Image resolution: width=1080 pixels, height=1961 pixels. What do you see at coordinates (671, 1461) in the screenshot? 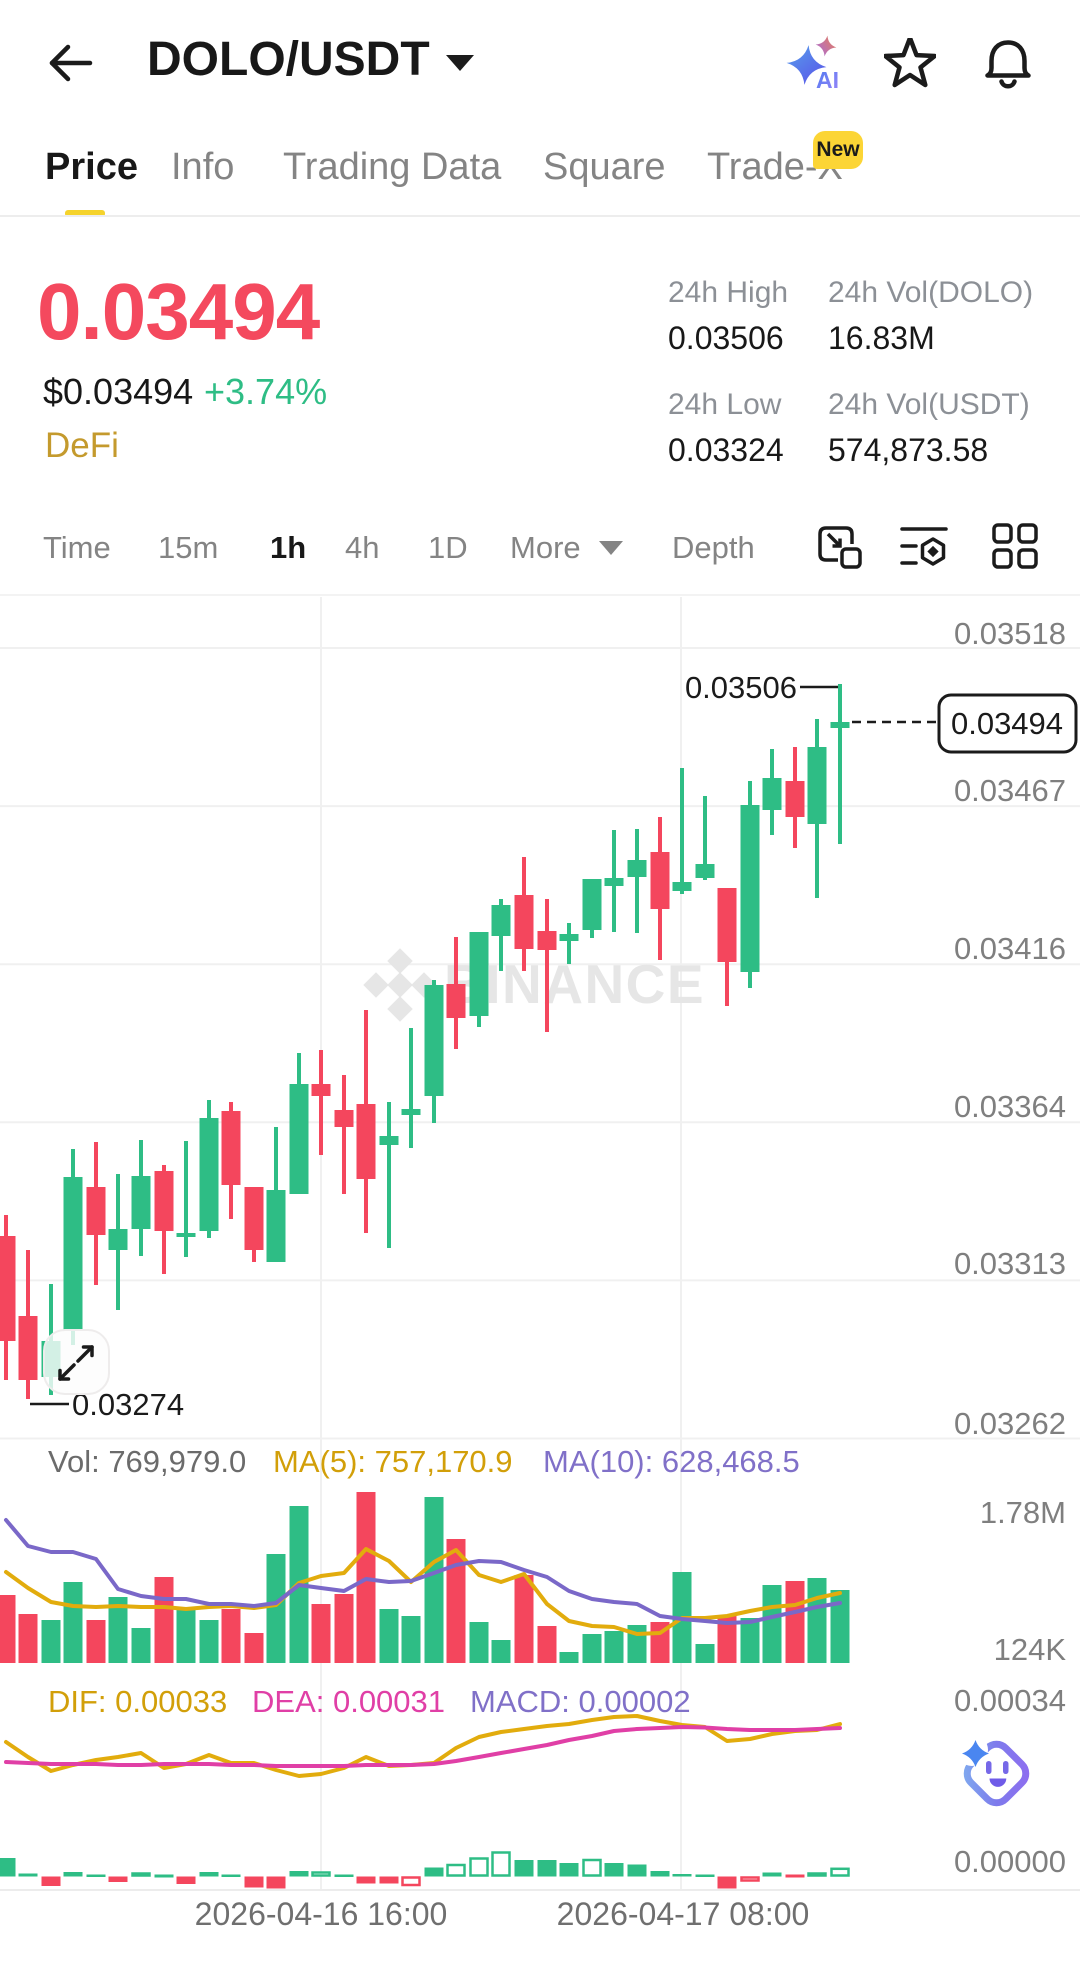
I see `svg-text: MA(10): 628,468.5` at bounding box center [671, 1461].